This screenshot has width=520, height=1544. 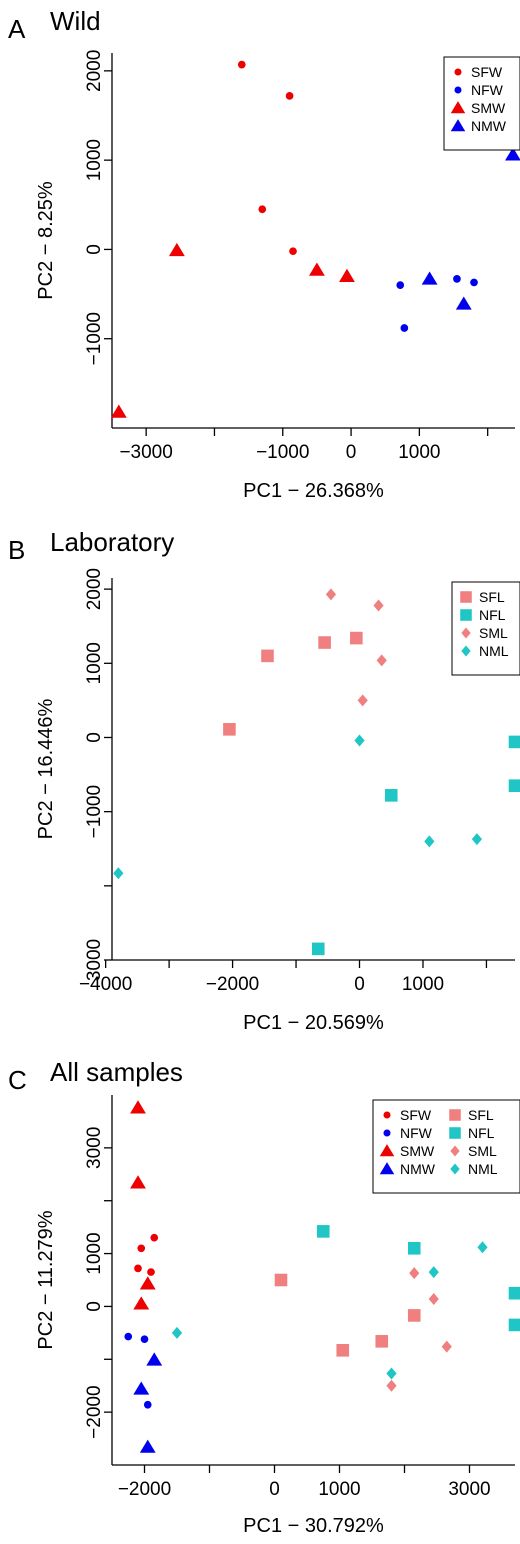 I want to click on legend: SFW NFW SMW NMW, so click(x=481, y=103).